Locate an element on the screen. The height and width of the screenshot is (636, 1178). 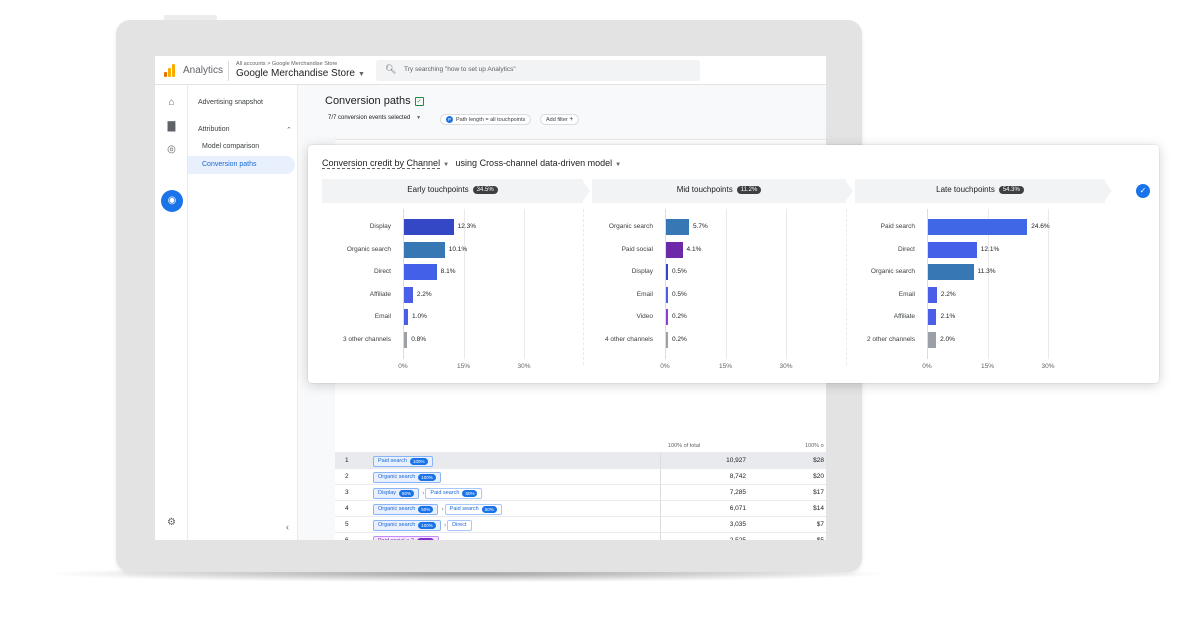
events-selected-text: 7/7 conversion events selected is located at coordinates (369, 118).